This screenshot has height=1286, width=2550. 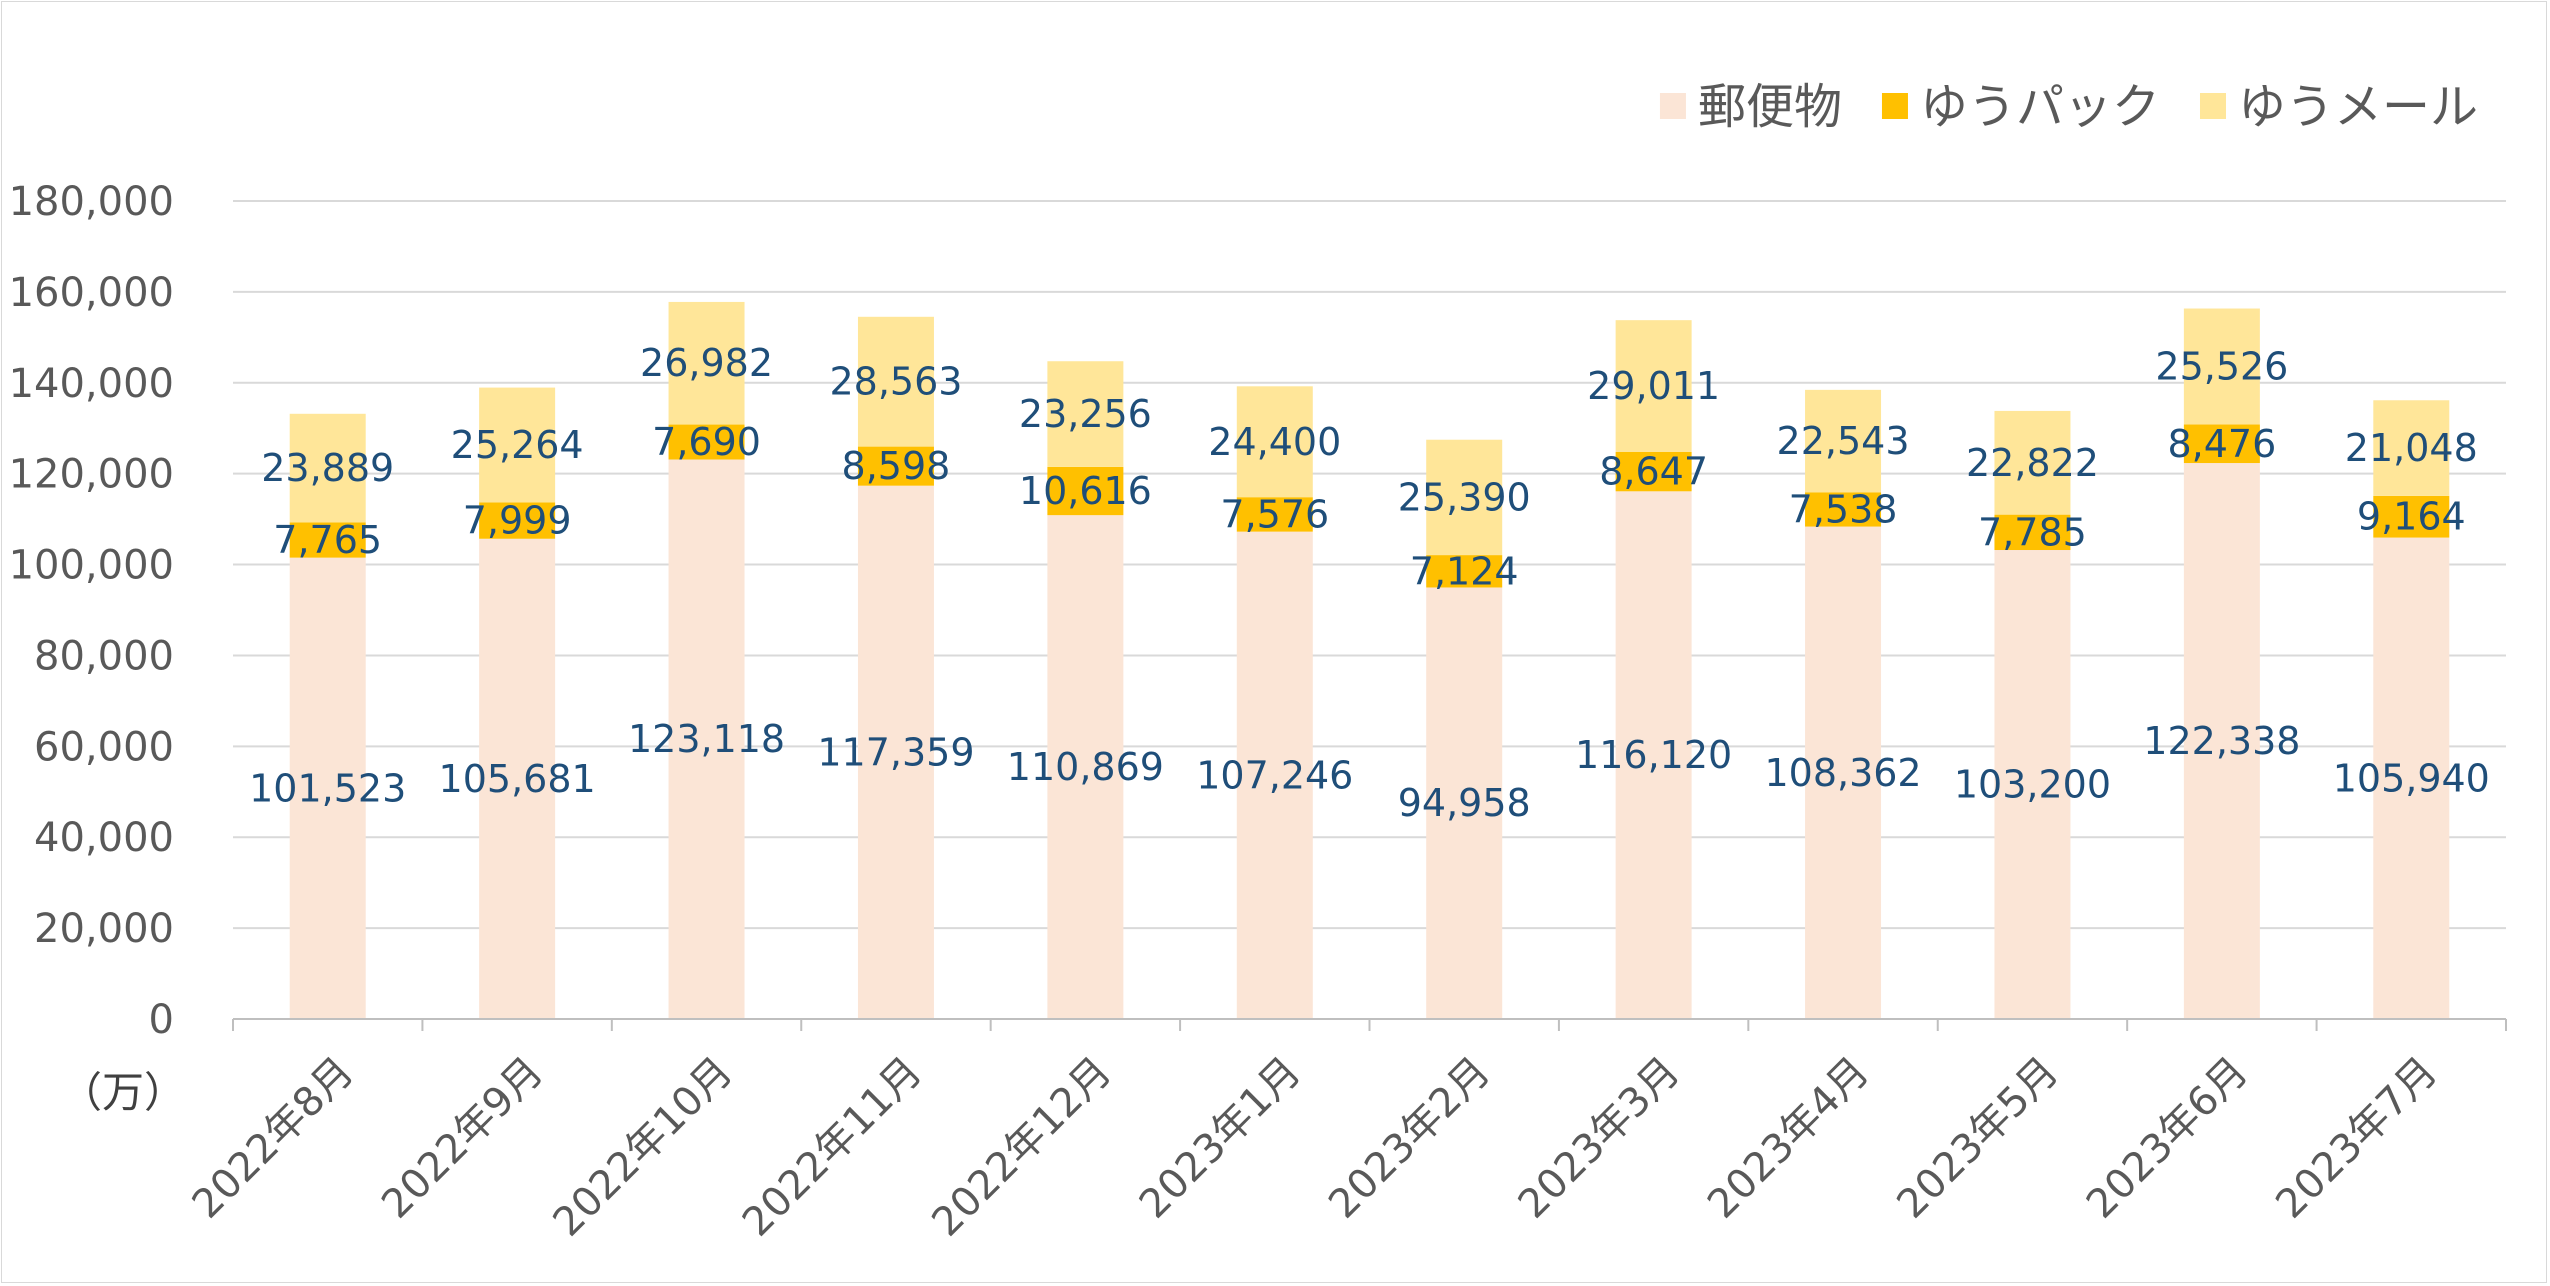 I want to click on y-tick-label: 20,000, so click(x=104, y=929).